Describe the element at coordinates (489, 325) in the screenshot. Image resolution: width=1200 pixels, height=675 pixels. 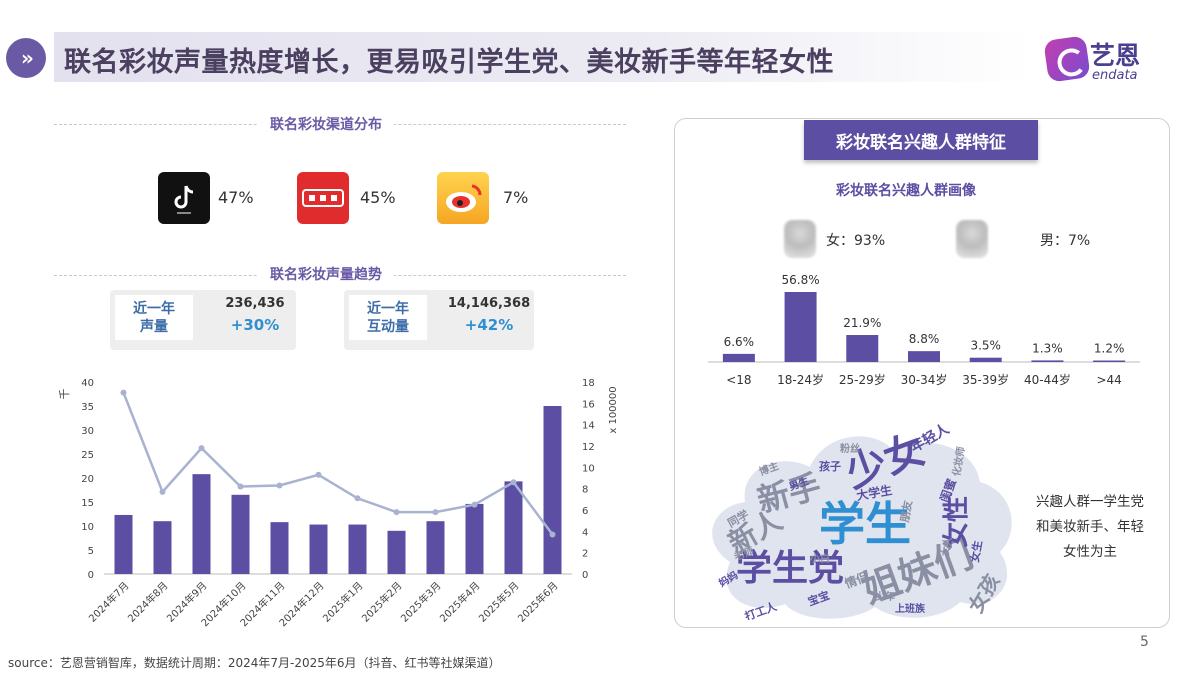
I see `interaction-stat-change: +42%` at that location.